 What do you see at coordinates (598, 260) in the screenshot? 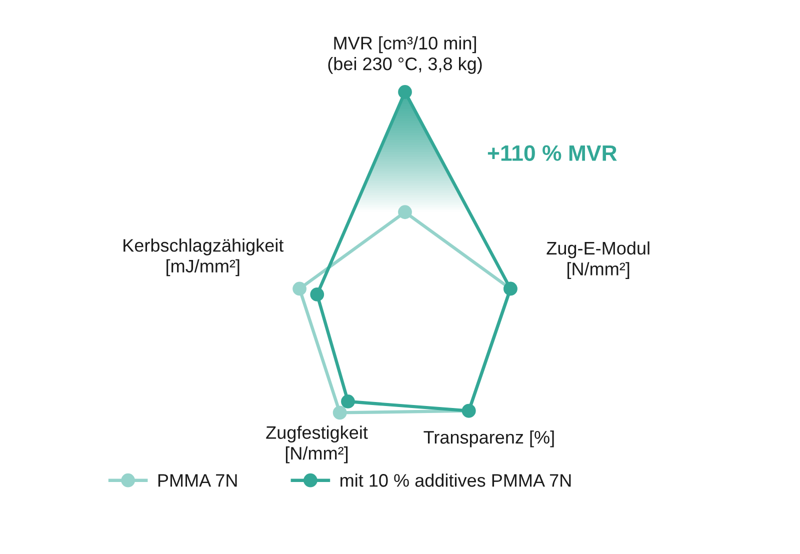
I see `spoke-label: Zug-E-Modul [N/mm²]` at bounding box center [598, 260].